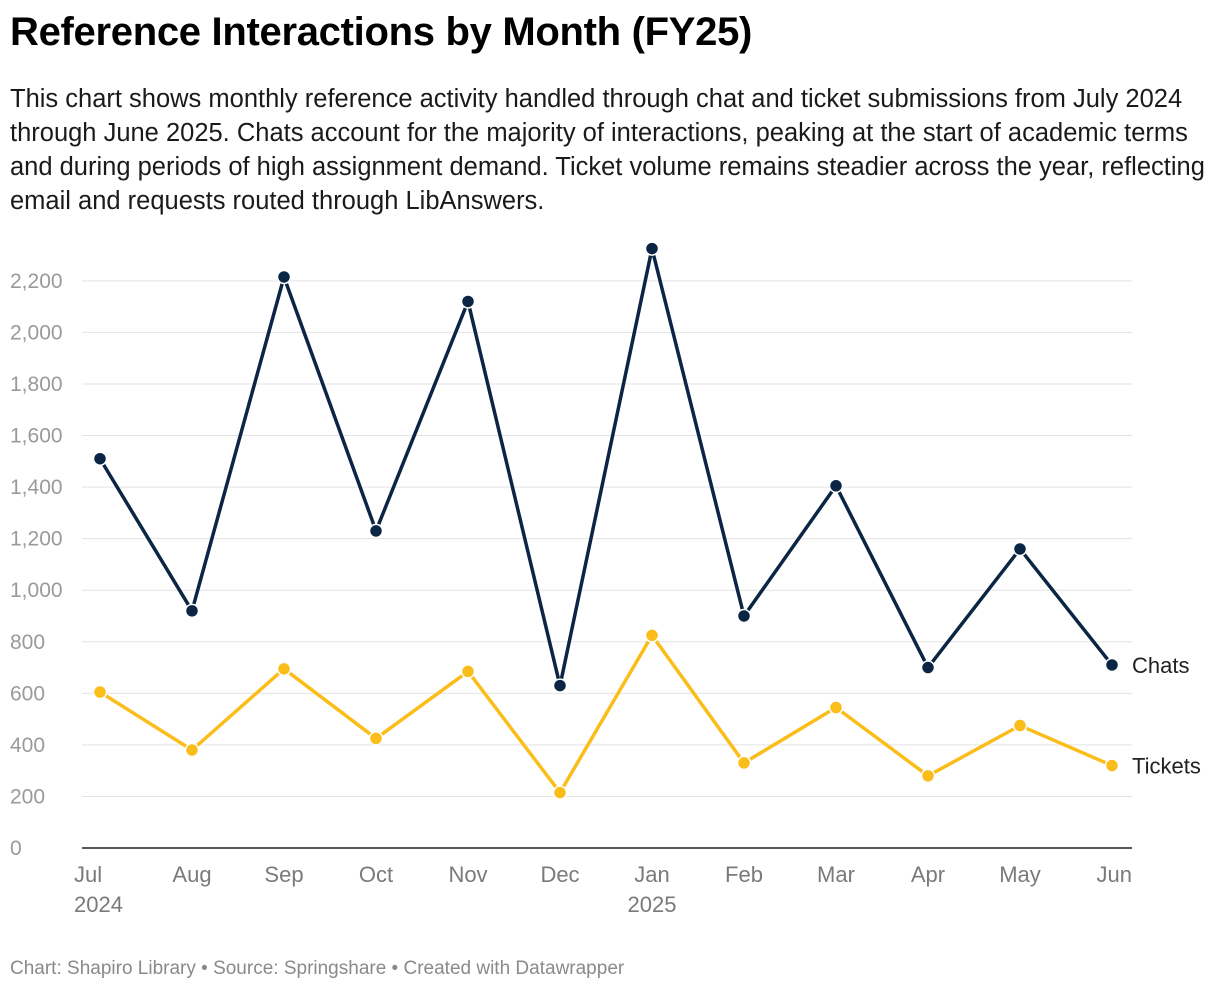  Describe the element at coordinates (36, 384) in the screenshot. I see `y-tick-label: 1,800` at that location.